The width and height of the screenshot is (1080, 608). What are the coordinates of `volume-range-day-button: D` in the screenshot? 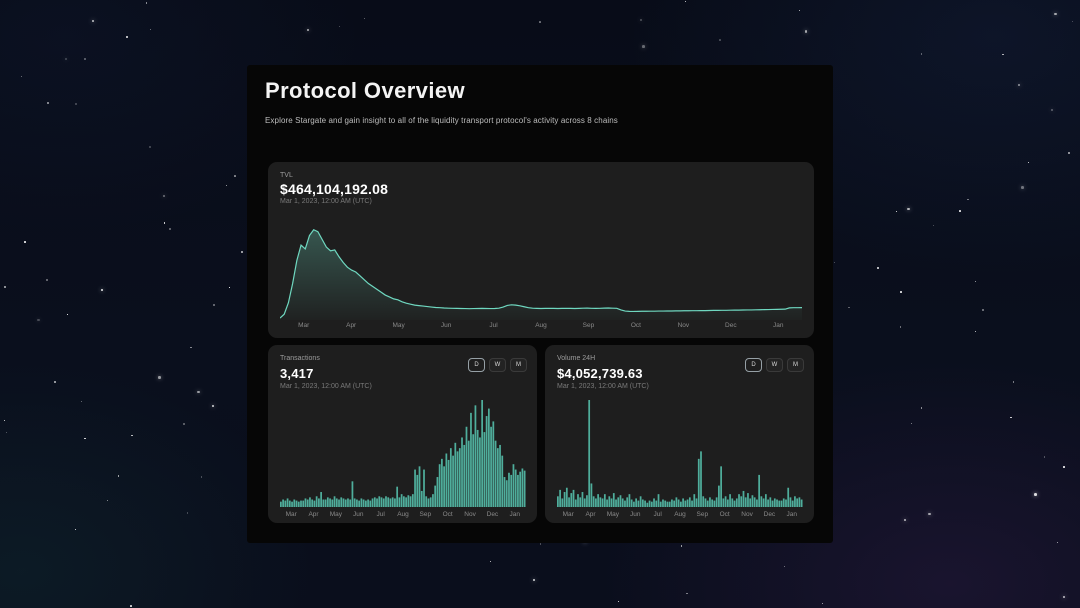 It's located at (753, 365).